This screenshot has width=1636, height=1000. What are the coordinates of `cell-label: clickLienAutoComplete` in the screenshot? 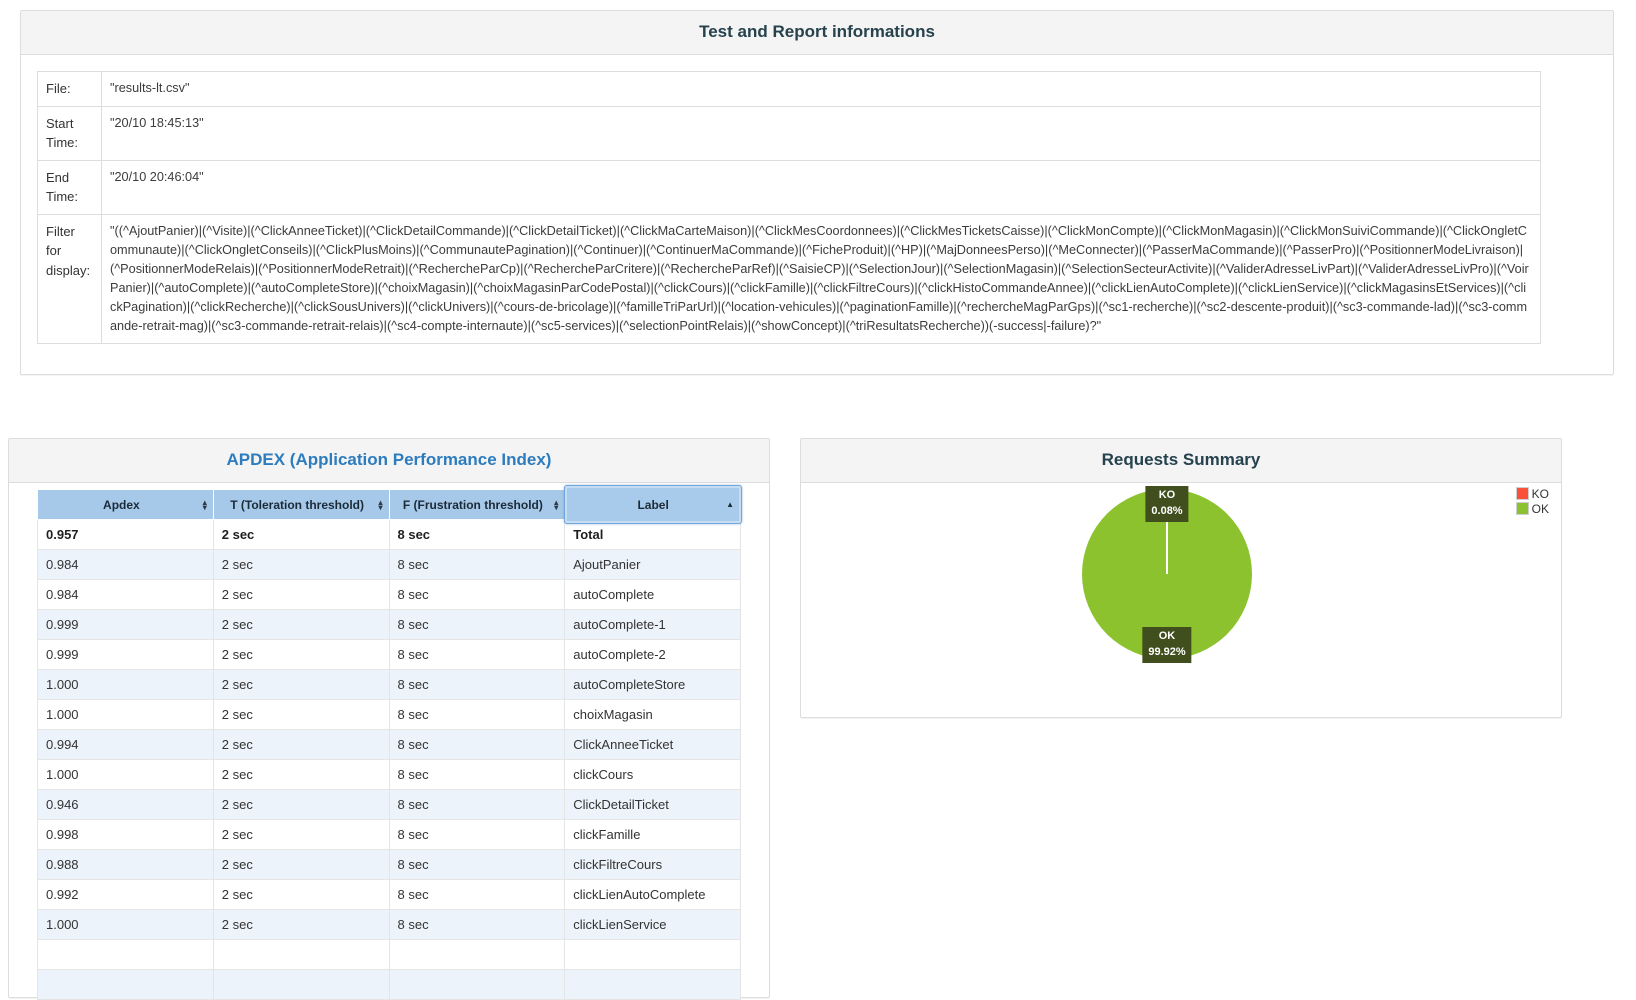 It's located at (652, 894).